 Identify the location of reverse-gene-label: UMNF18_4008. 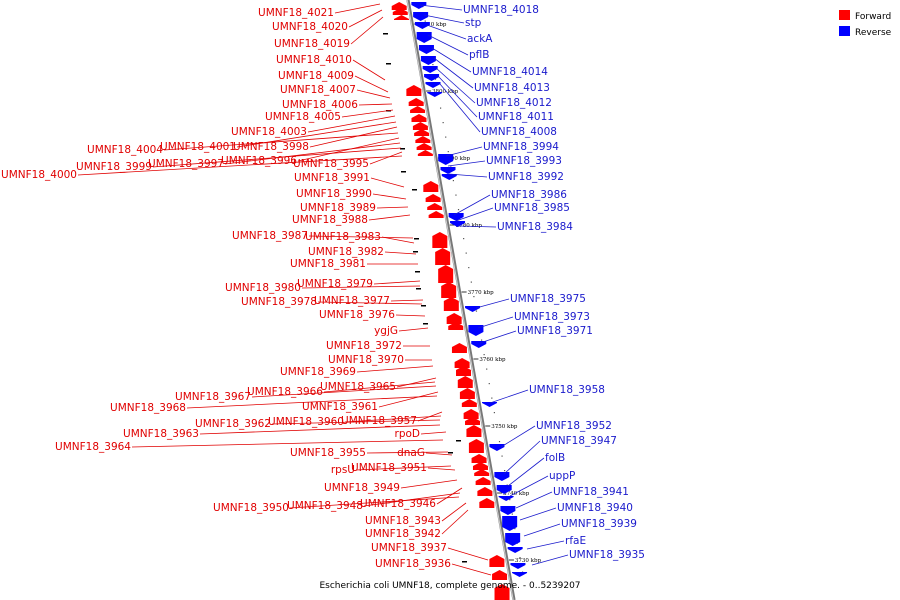
(519, 132).